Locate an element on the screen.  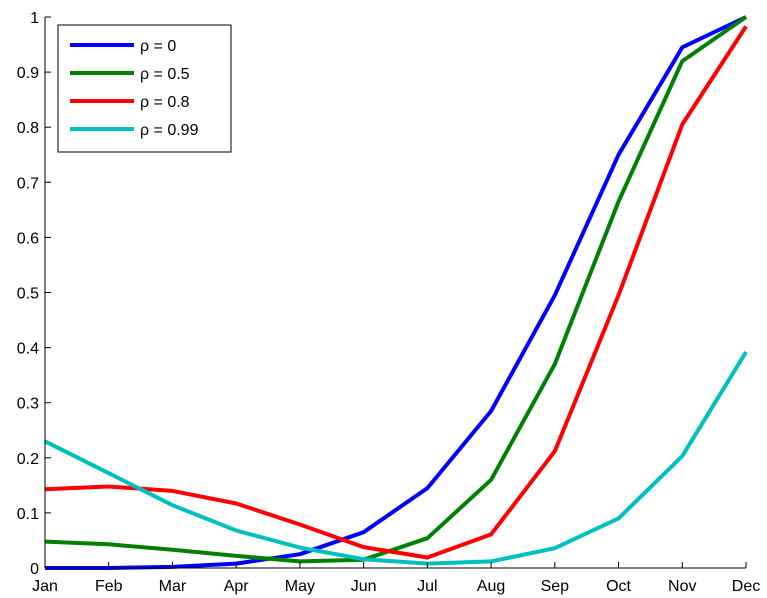
x-tick-label: Feb is located at coordinates (109, 586).